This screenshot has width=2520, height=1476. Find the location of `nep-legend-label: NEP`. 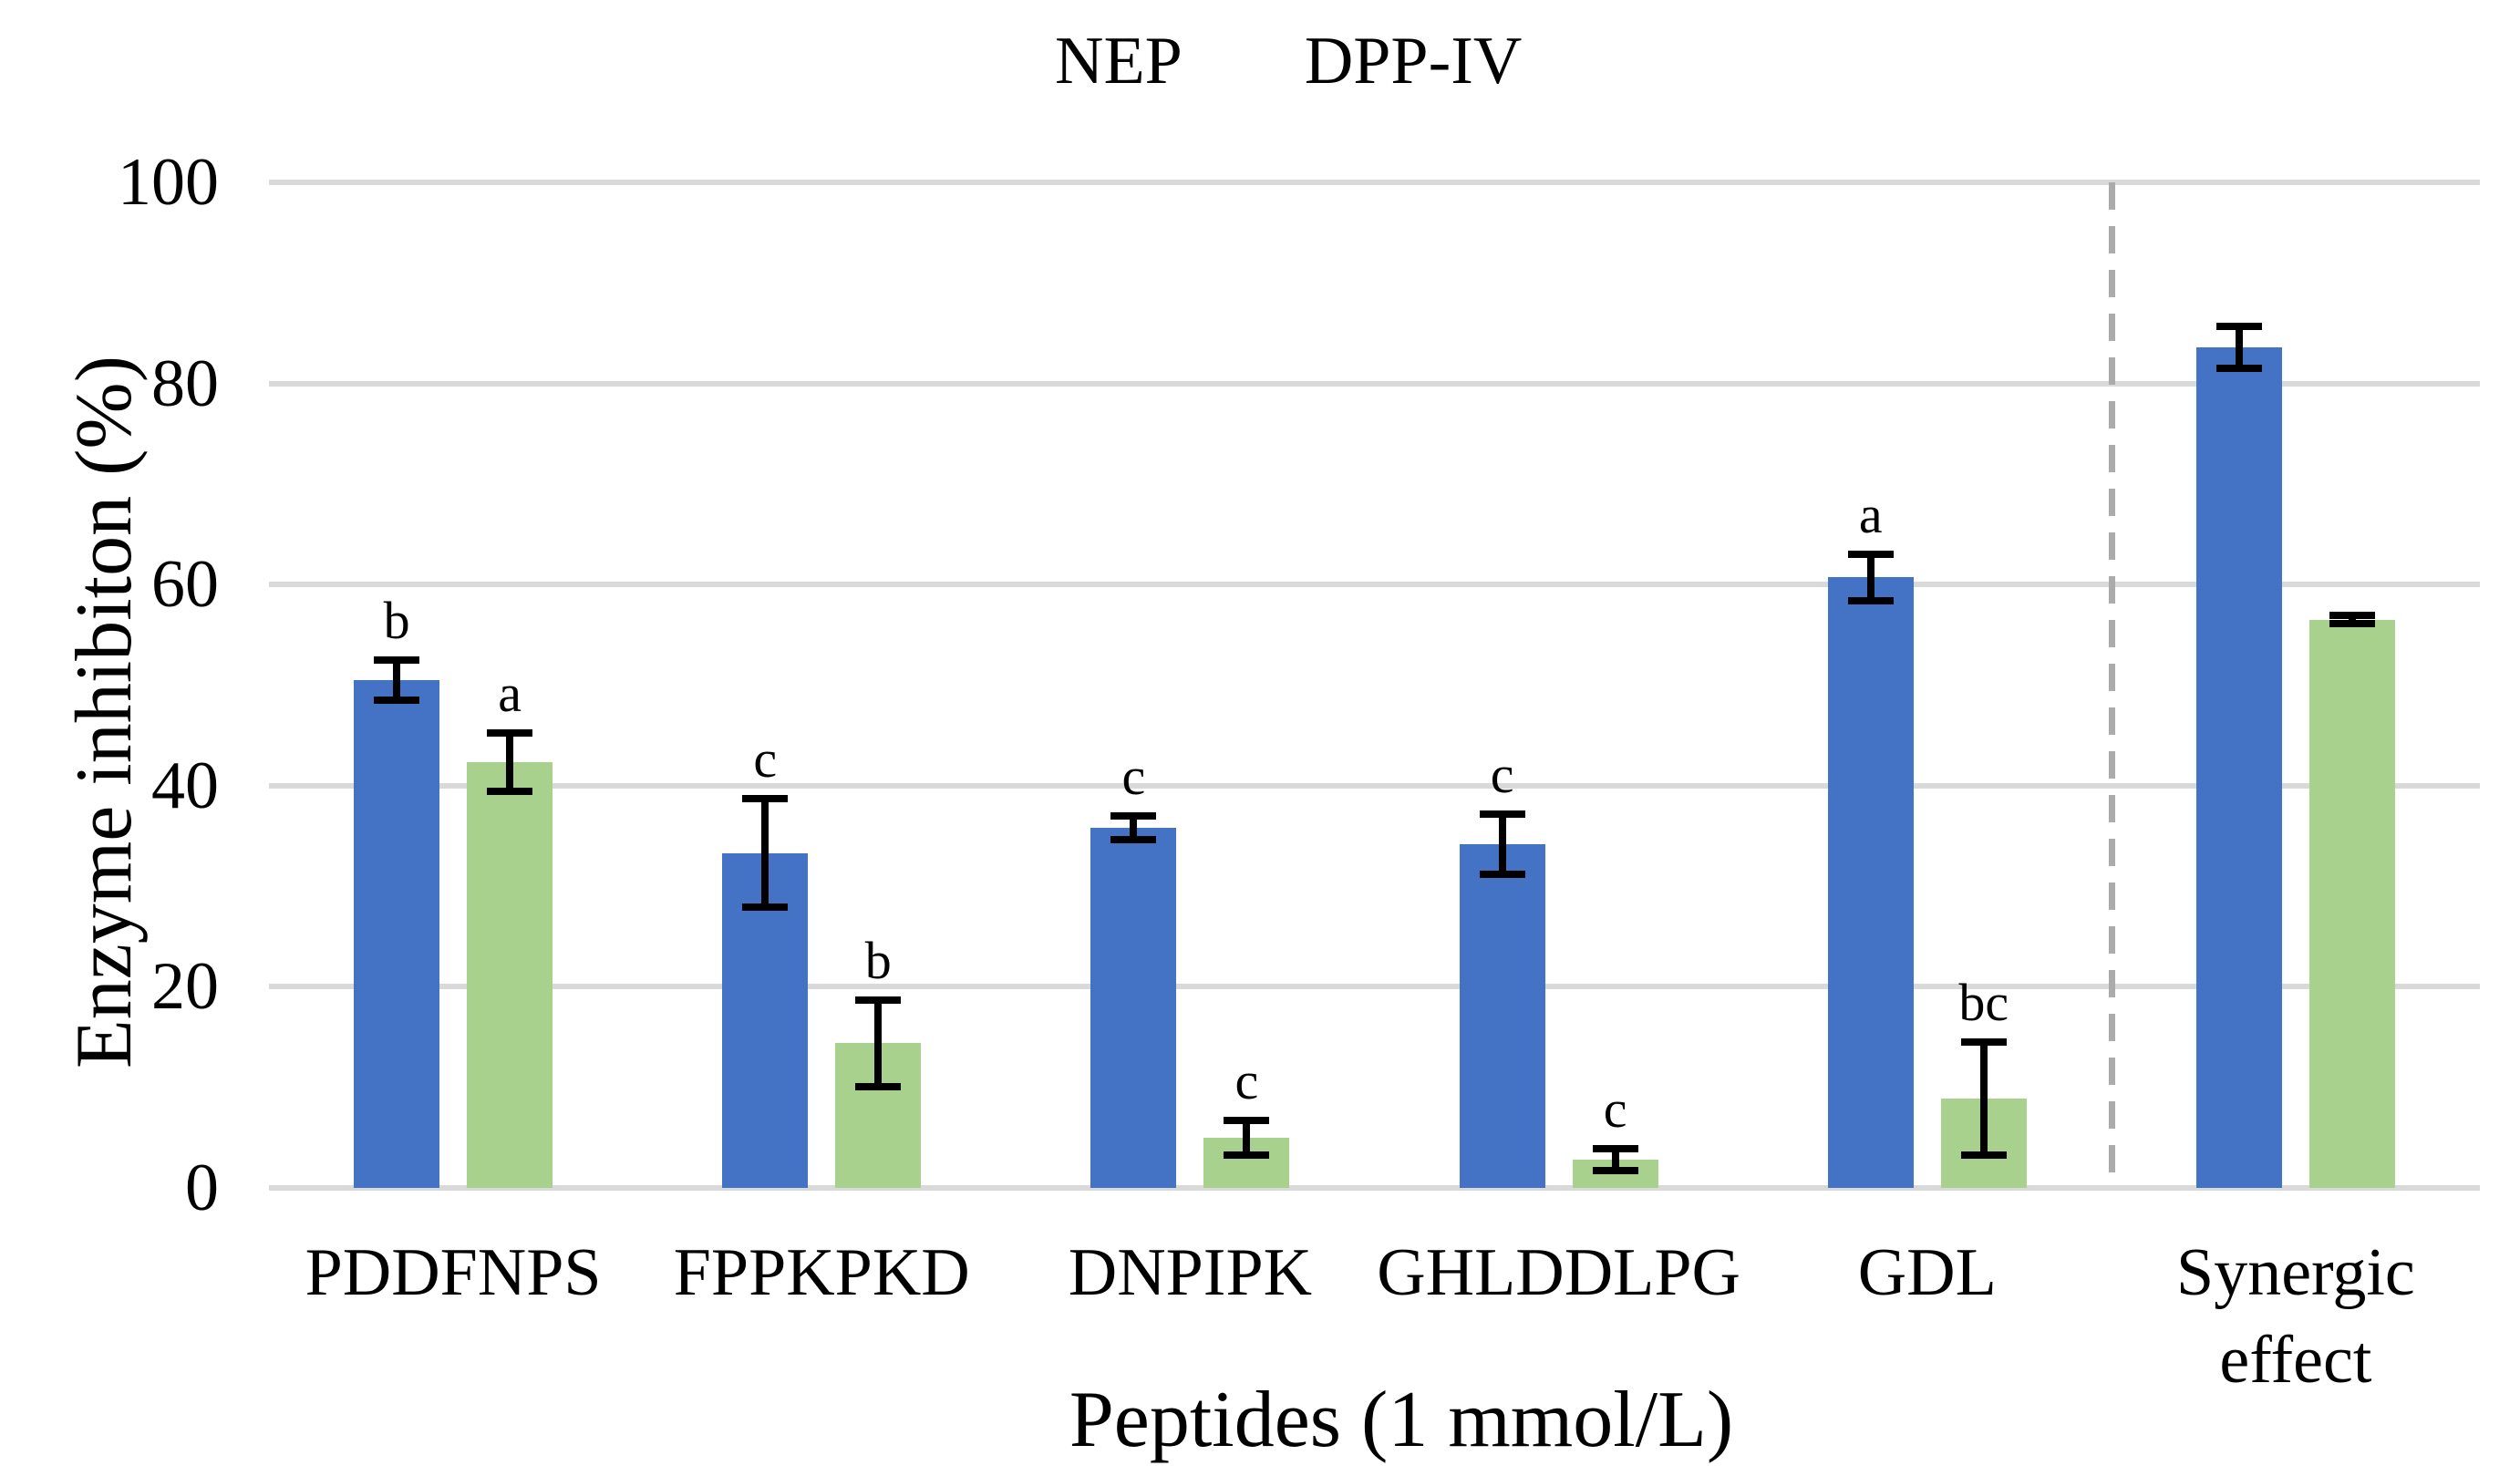

nep-legend-label: NEP is located at coordinates (1119, 61).